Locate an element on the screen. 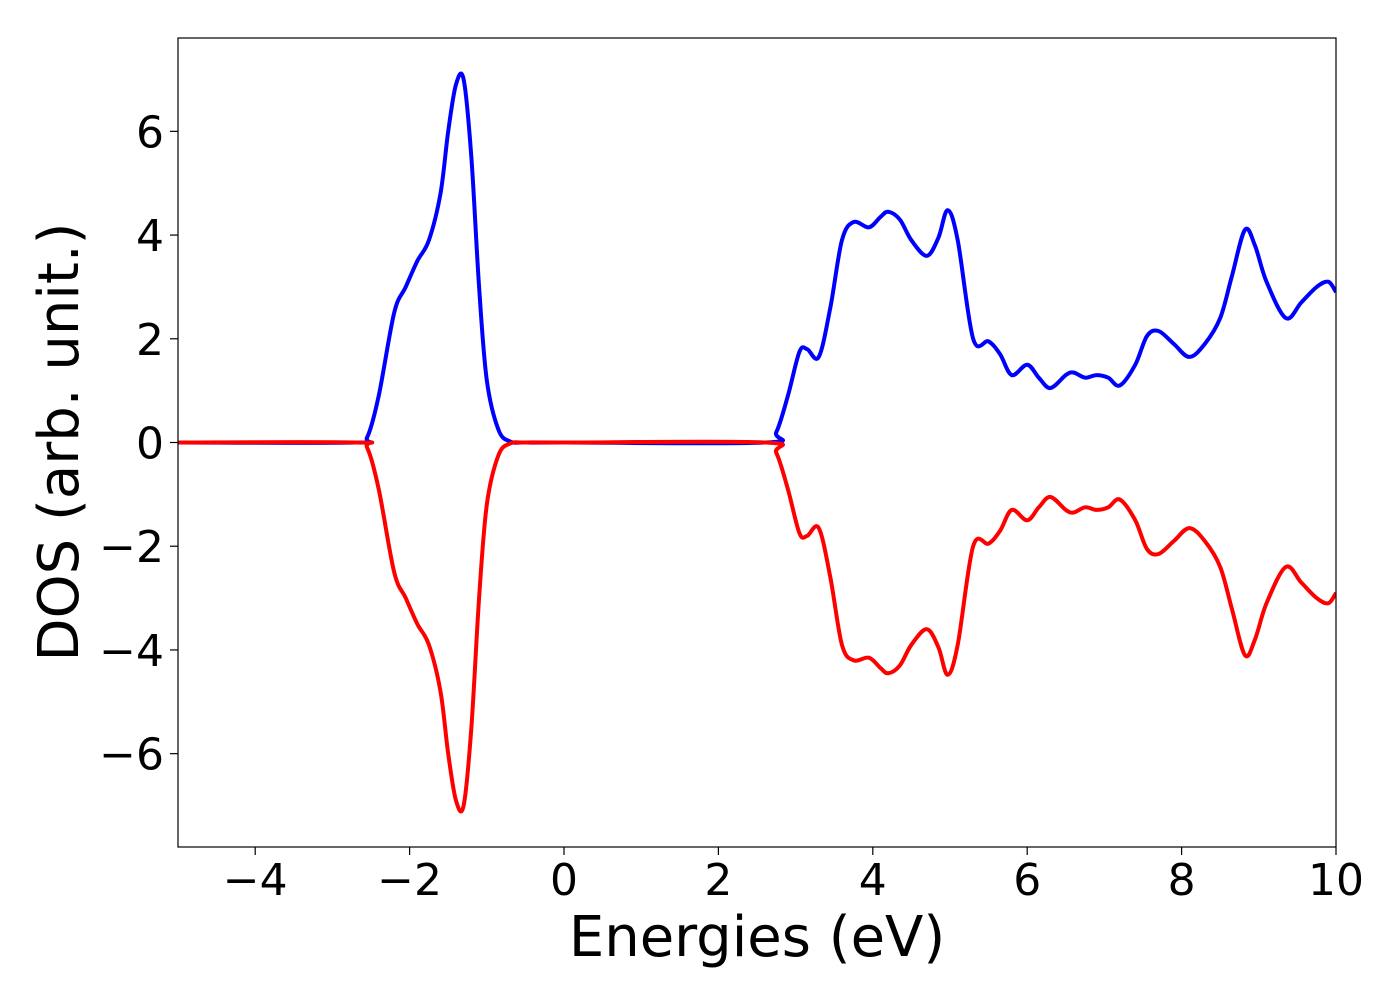 The height and width of the screenshot is (1000, 1400). x-axis-ticks: −4 −2 0 2 4 6 8 10 is located at coordinates (793, 876).